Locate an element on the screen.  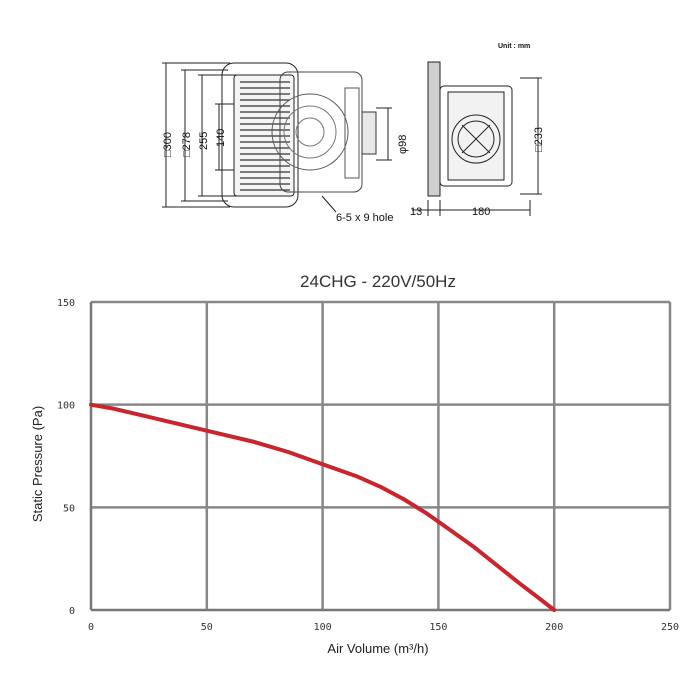
y-tick-label: 50 is located at coordinates (69, 508).